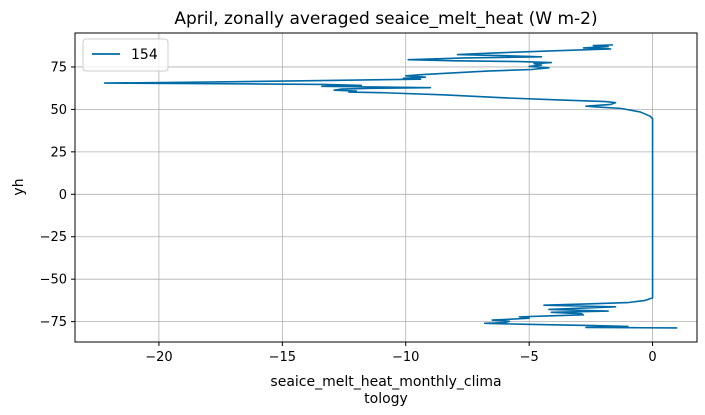  What do you see at coordinates (63, 195) in the screenshot?
I see `y-tick-label: 0` at bounding box center [63, 195].